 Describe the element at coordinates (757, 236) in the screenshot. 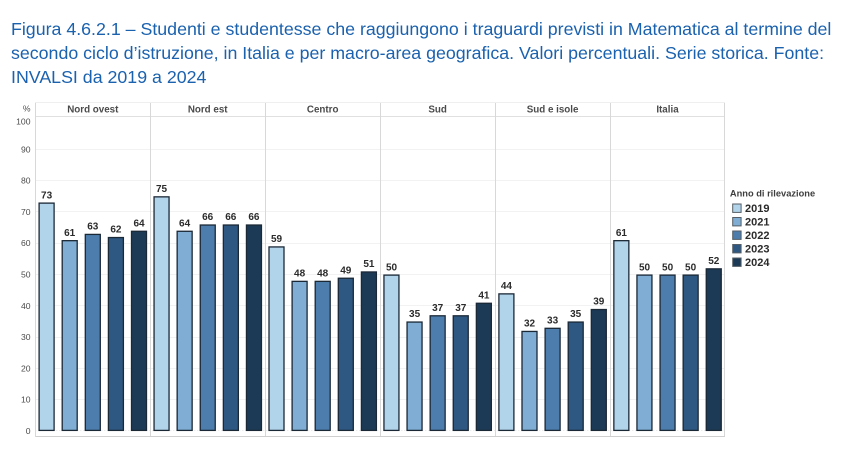

I see `svg-text: 2022` at that location.